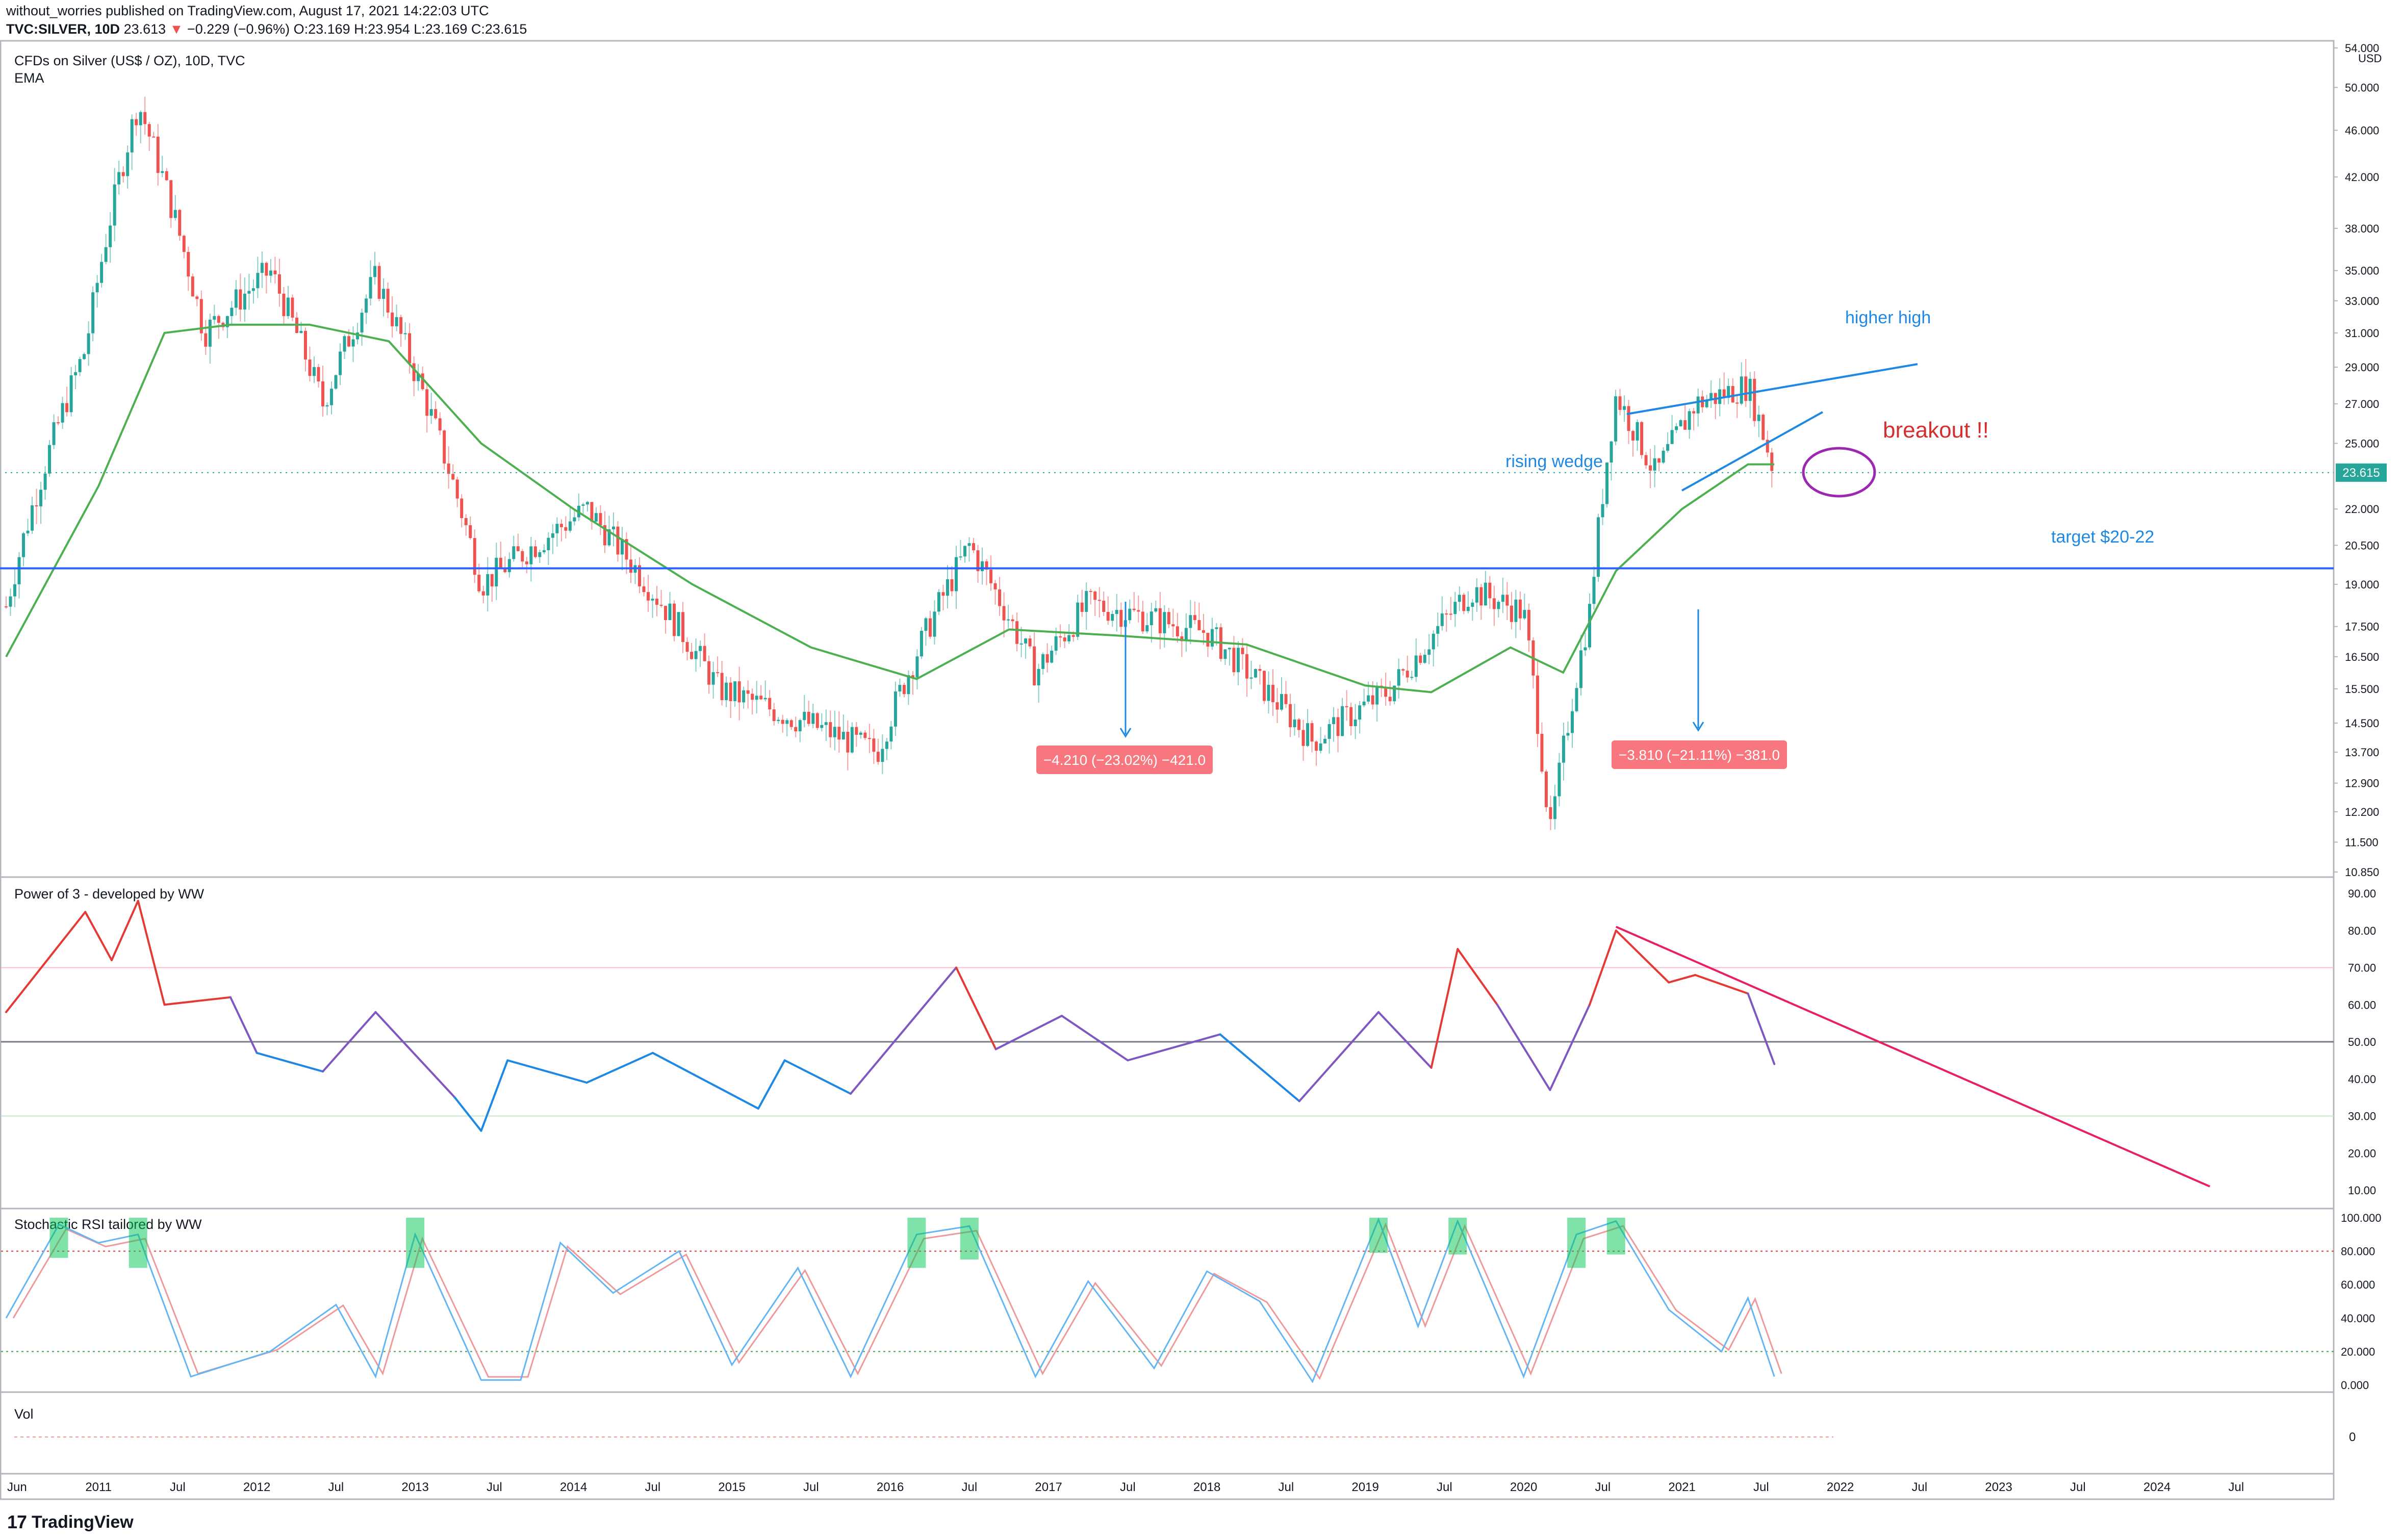 The height and width of the screenshot is (1540, 2401). What do you see at coordinates (1752, 452) in the screenshot?
I see `wedge-lower-trendline` at bounding box center [1752, 452].